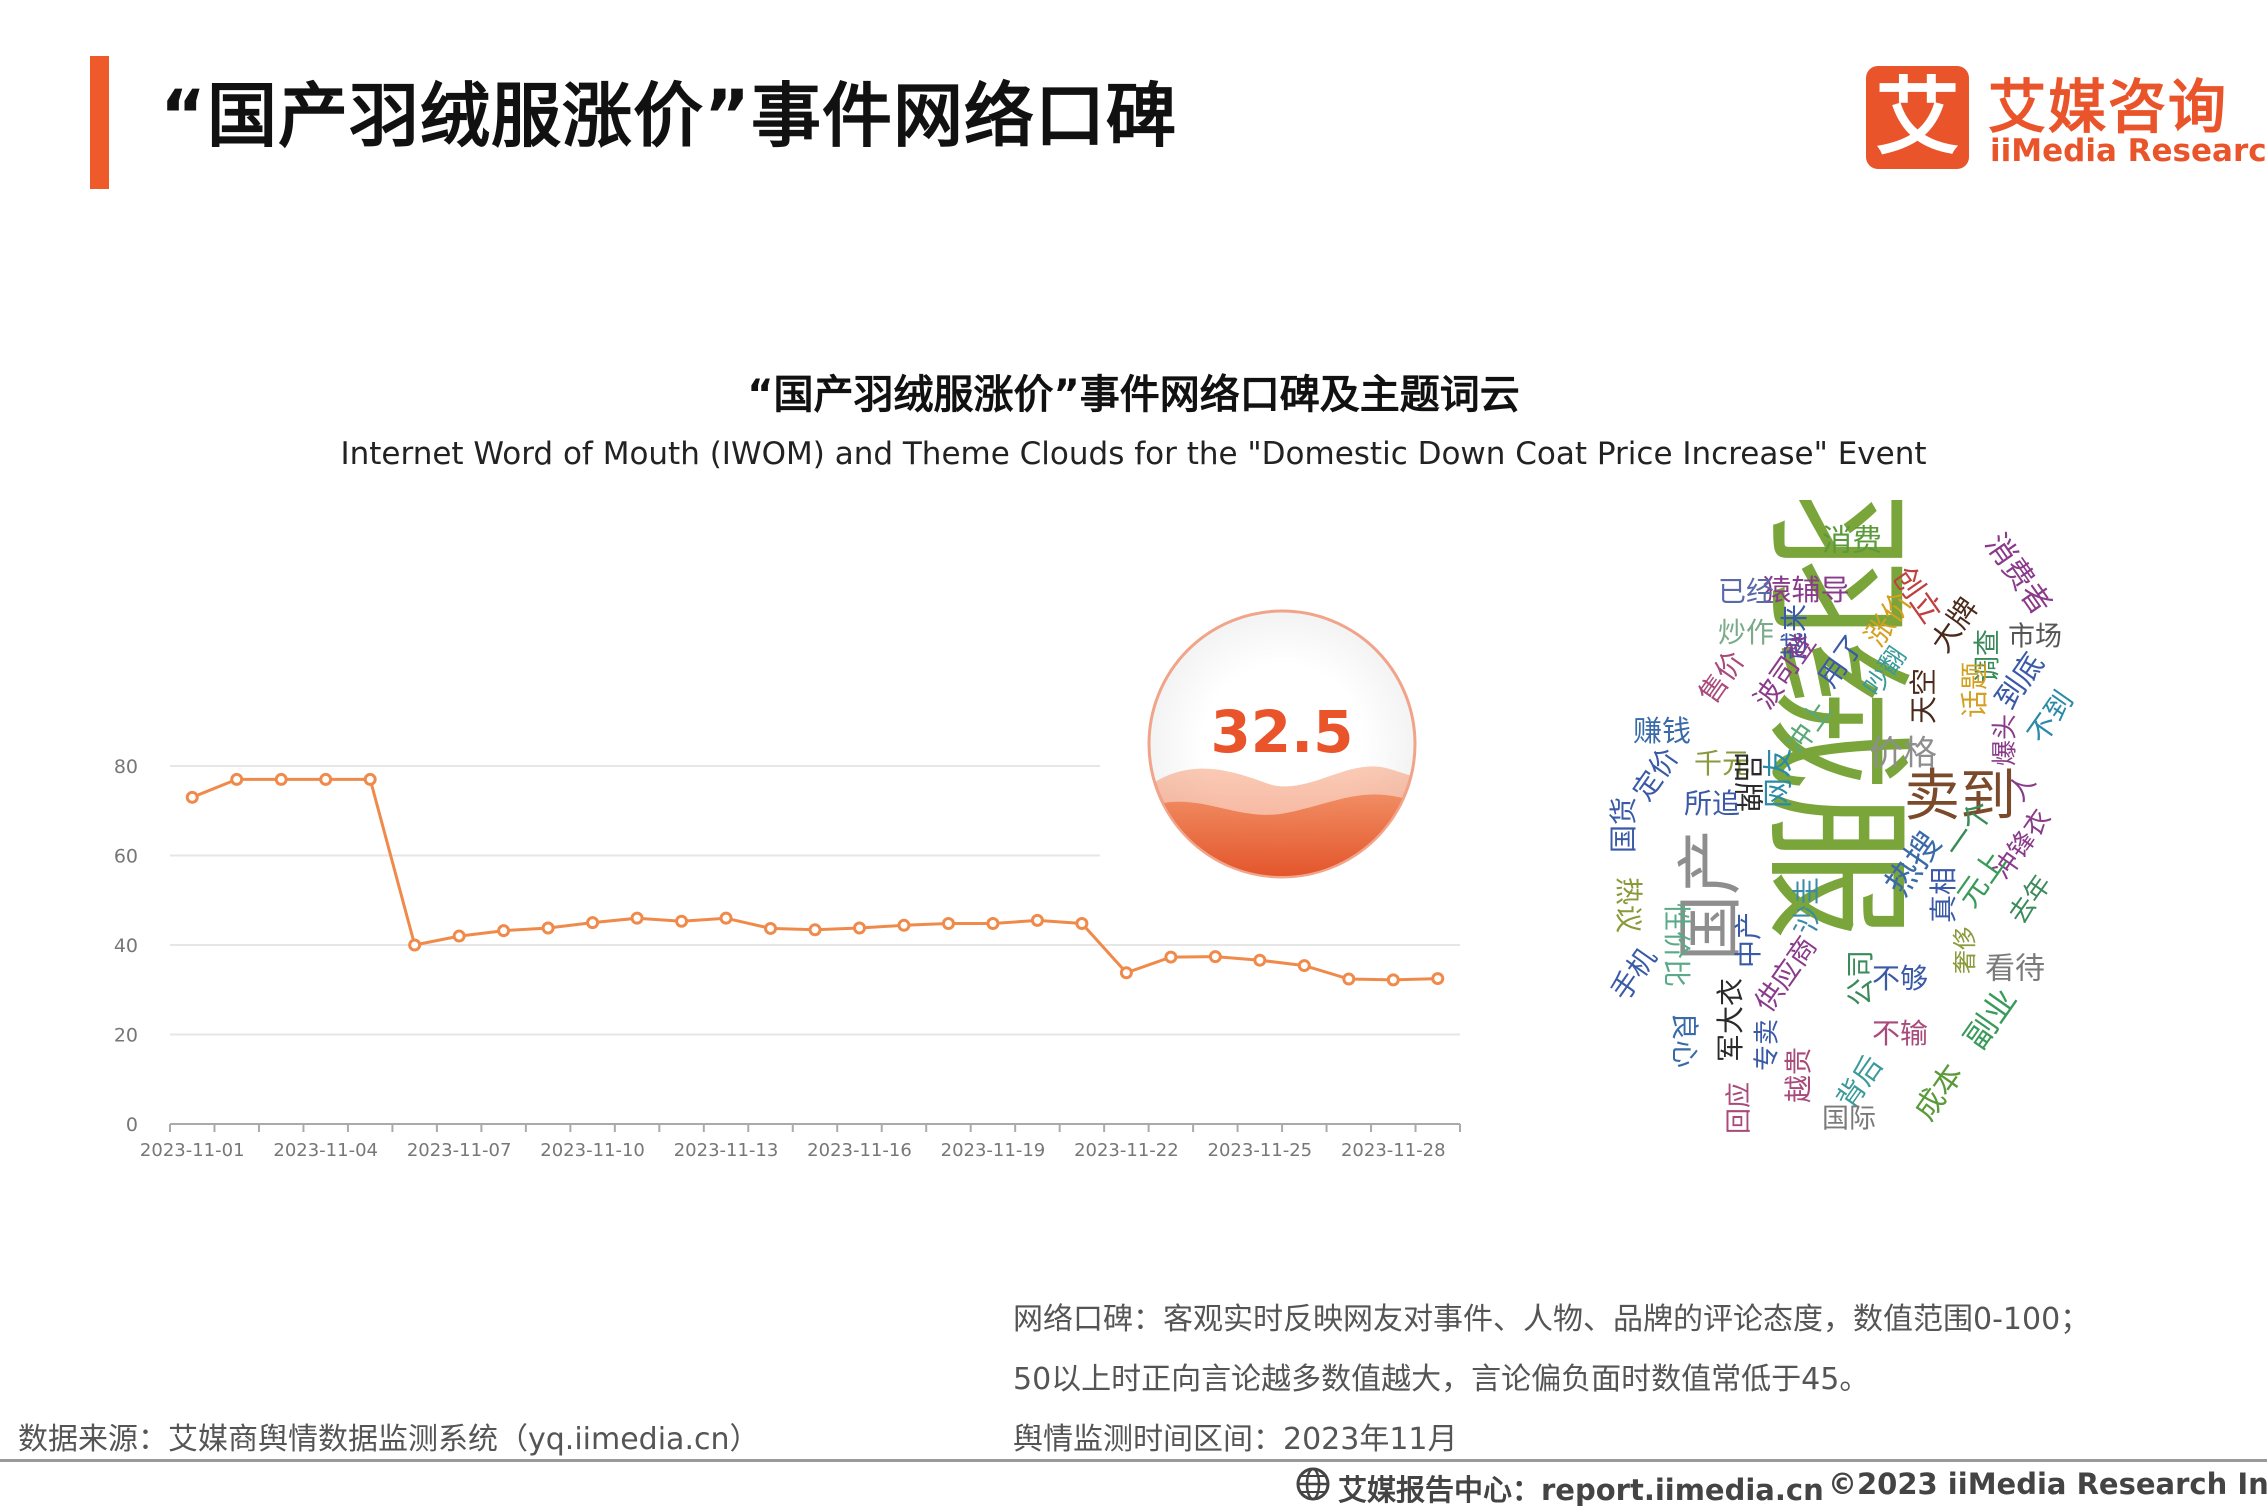  Describe the element at coordinates (1779, 778) in the screenshot. I see `word-cloud-term: 网友` at that location.